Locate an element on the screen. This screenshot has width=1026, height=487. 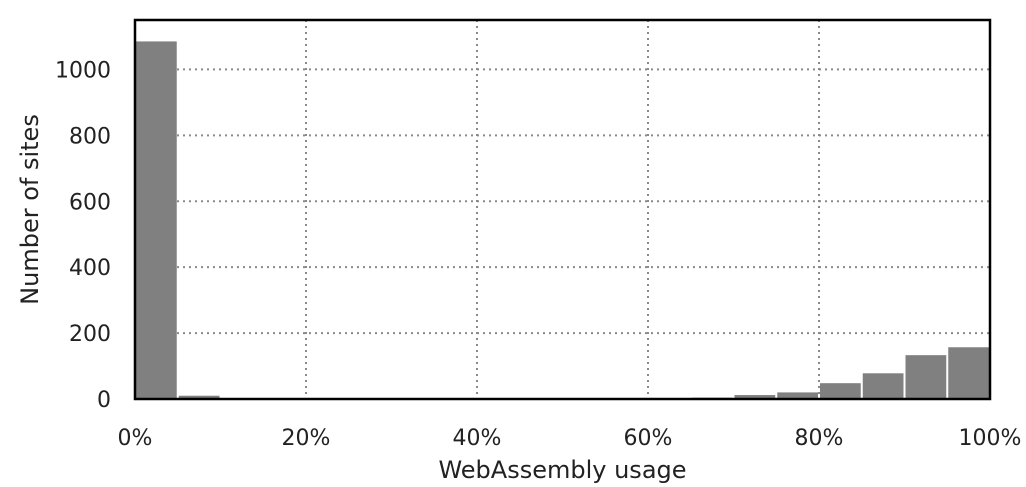
x-tick-labels: 0% 20% 40% 60% 80% 100% is located at coordinates (570, 438).